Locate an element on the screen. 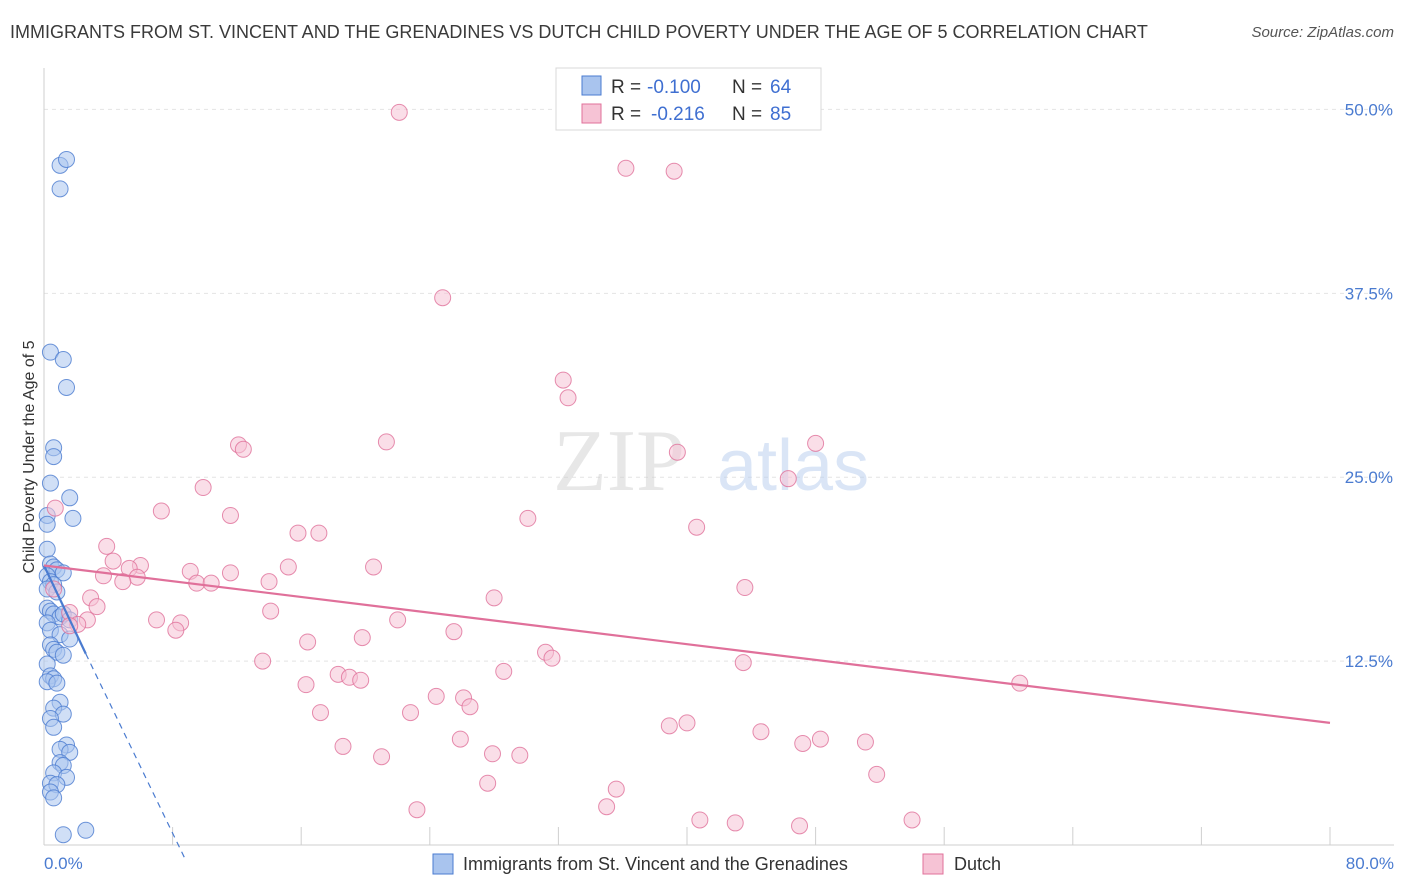  watermark: ZIP atlas is located at coordinates (711, 461).